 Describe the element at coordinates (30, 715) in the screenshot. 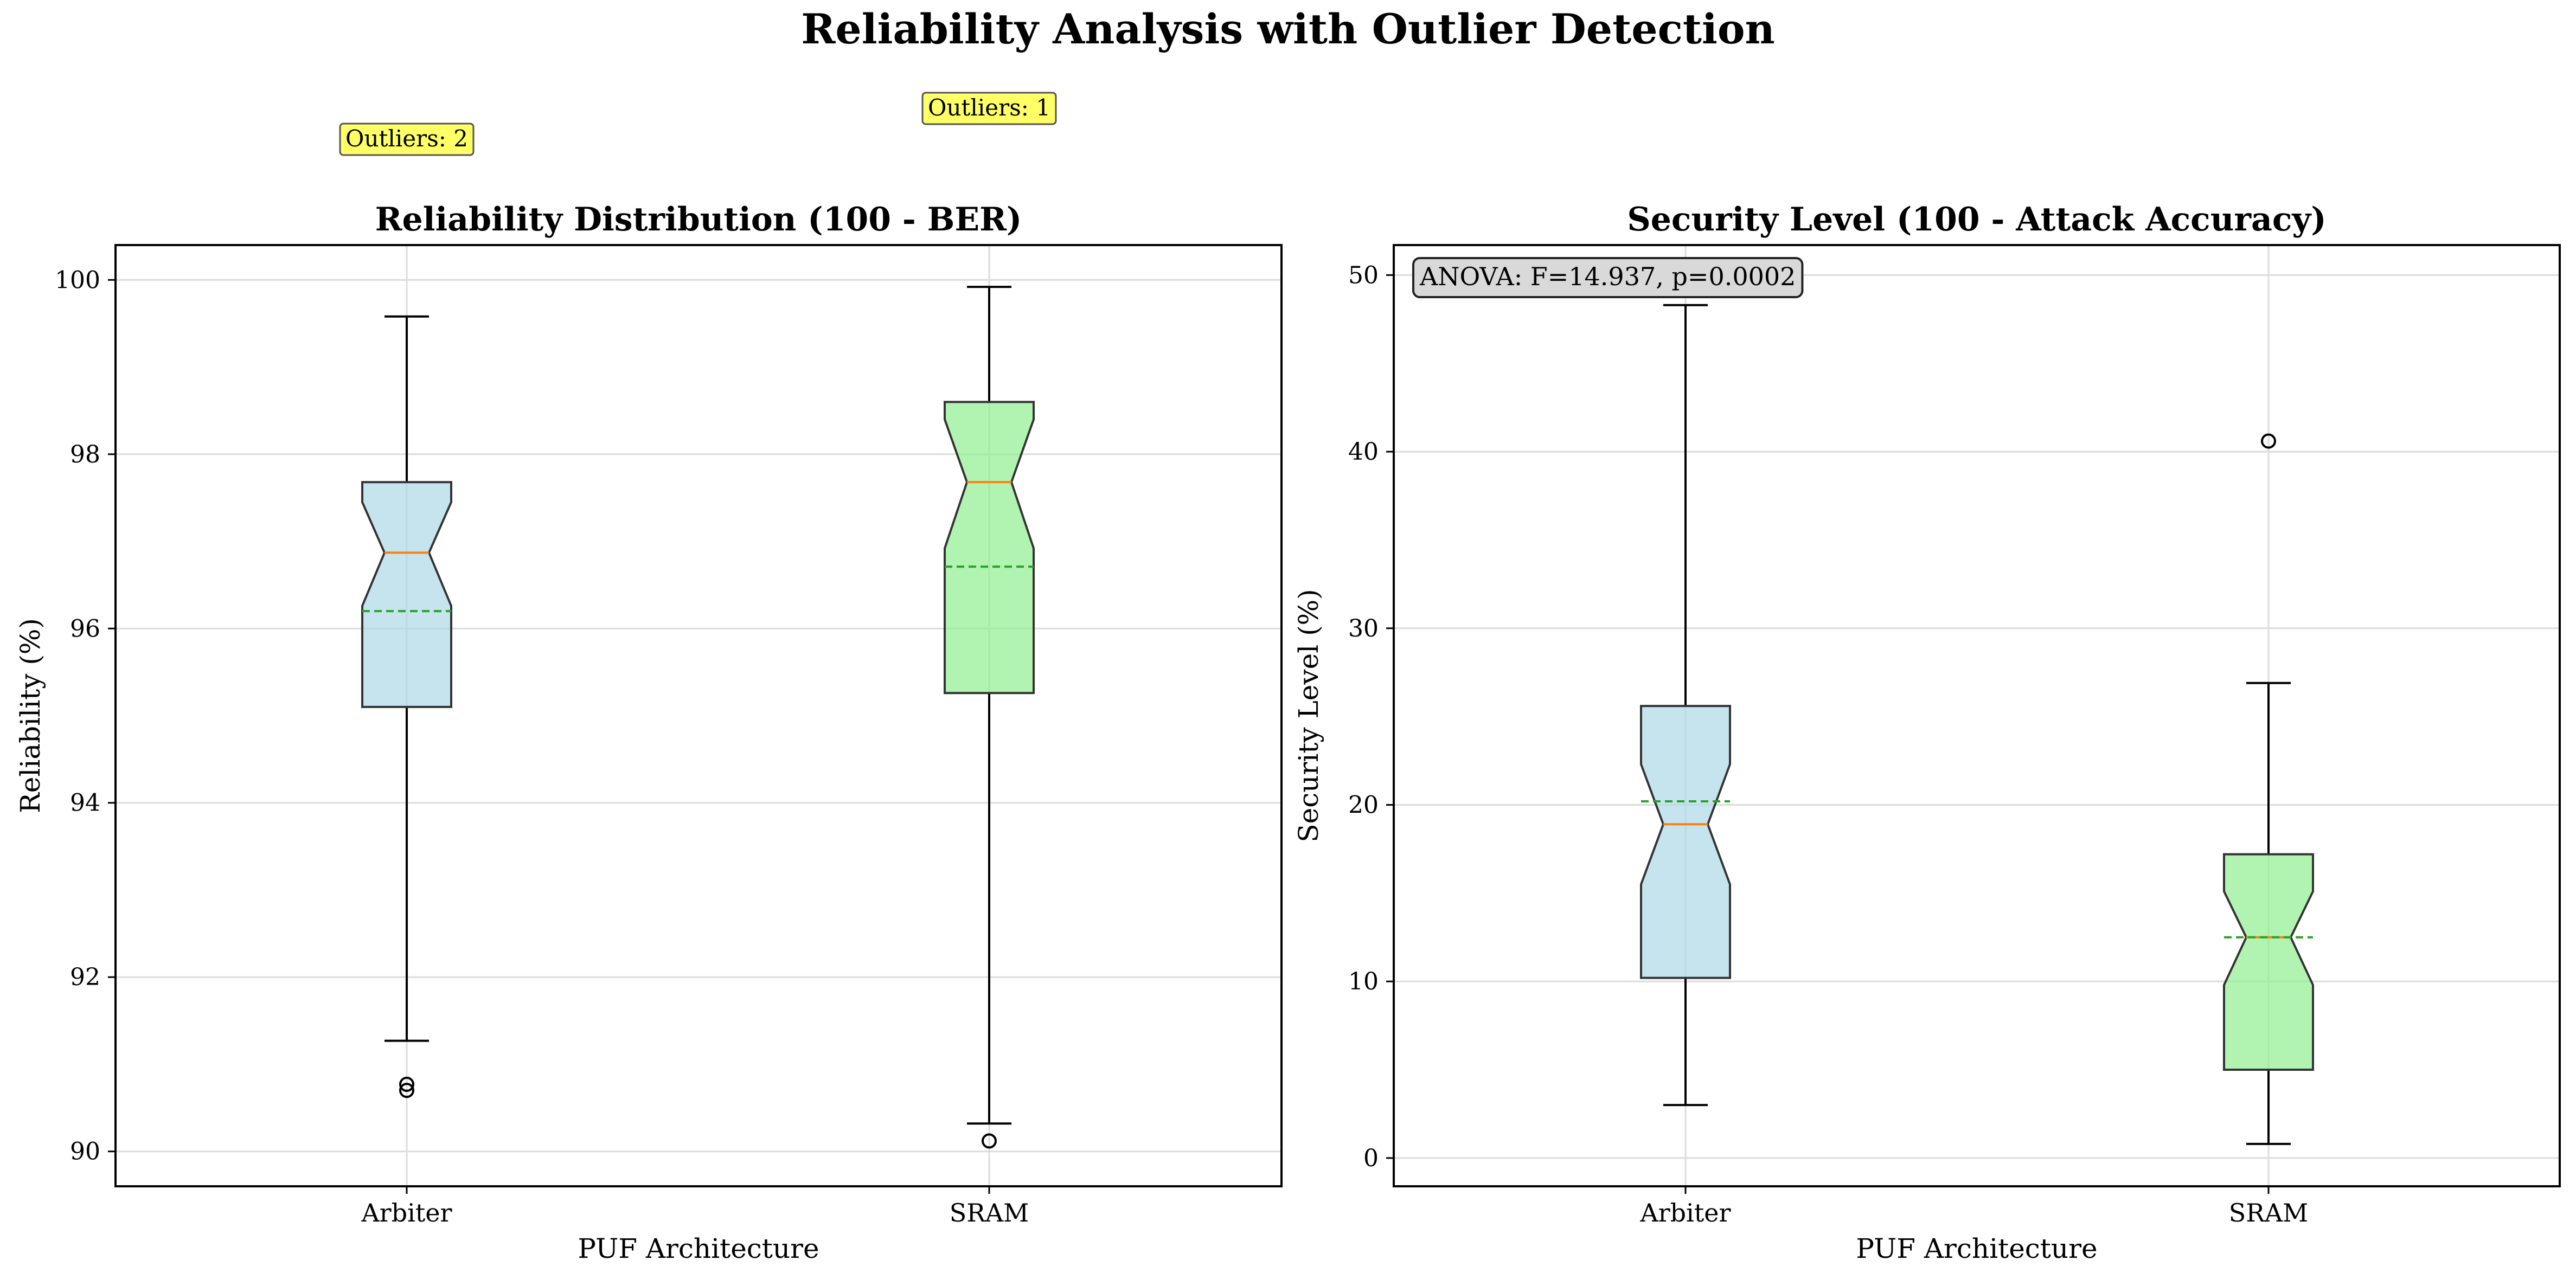

I see `y-axis-label: Reliability (%)` at that location.